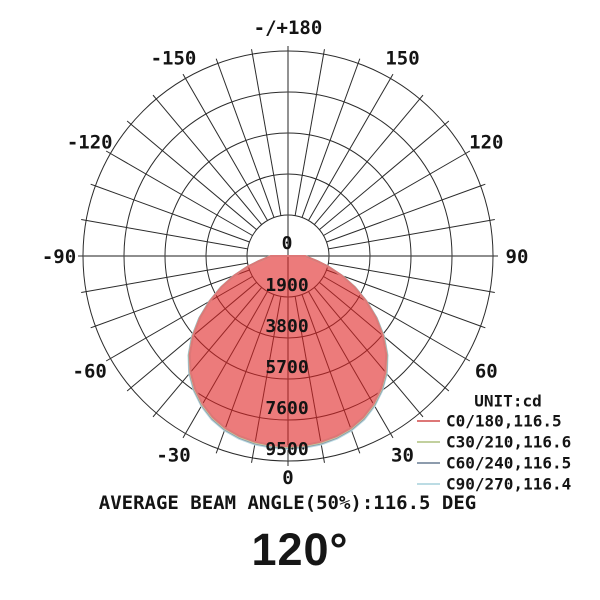 The image size is (600, 600). I want to click on ring-value-label: 9500, so click(286, 449).